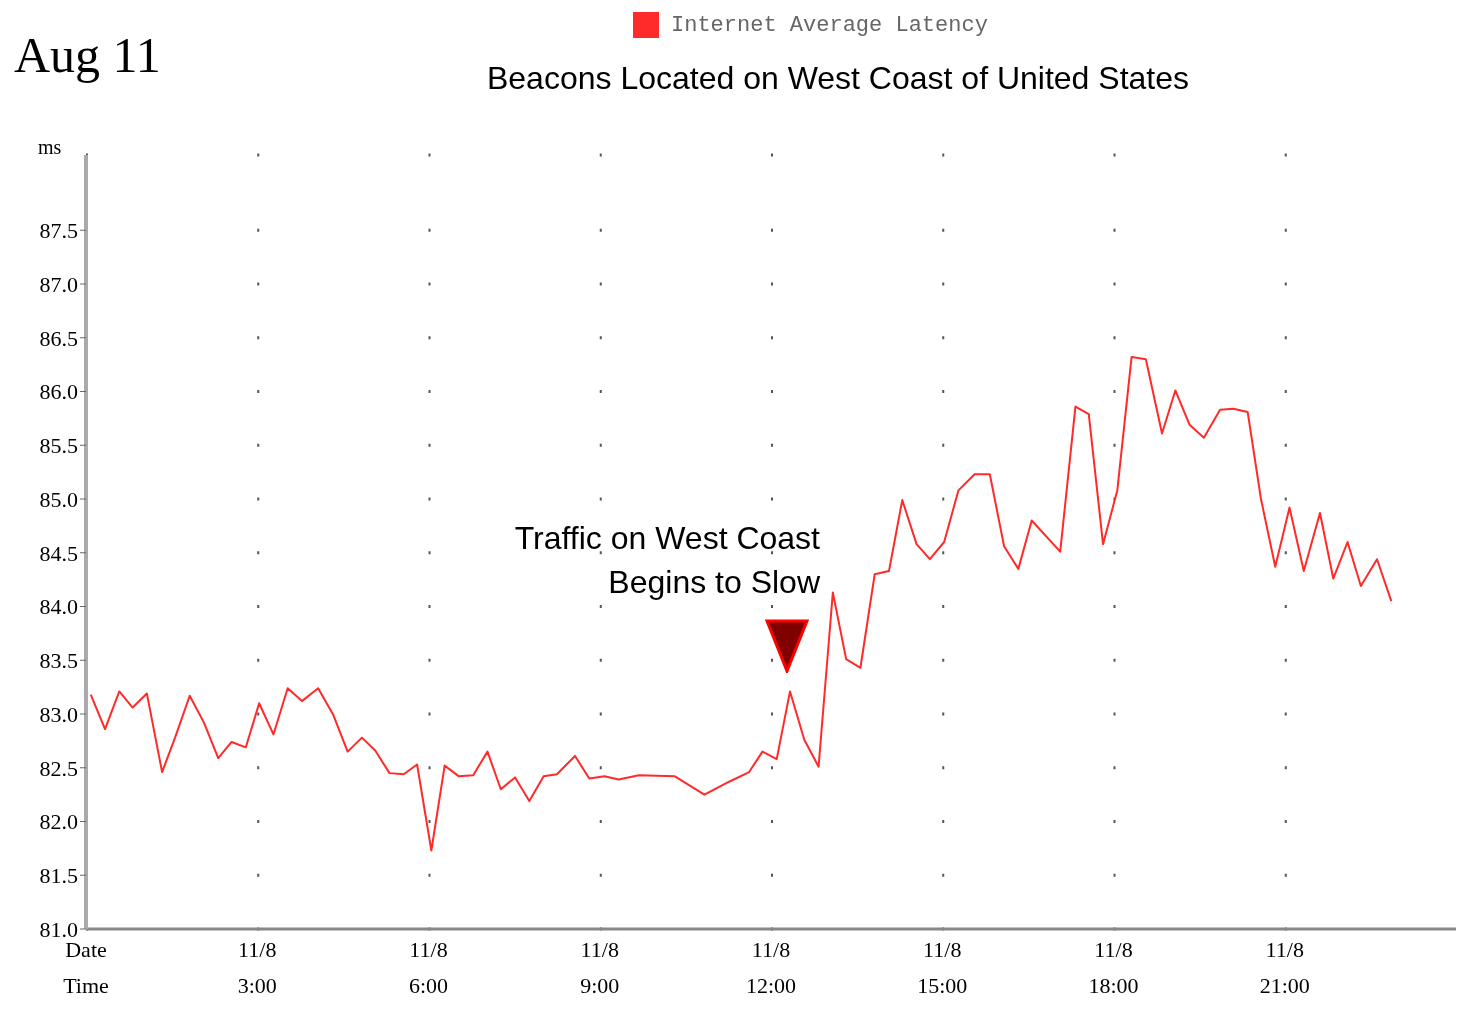 Image resolution: width=1464 pixels, height=1014 pixels. What do you see at coordinates (58, 607) in the screenshot?
I see `y-tick-label: 84.0` at bounding box center [58, 607].